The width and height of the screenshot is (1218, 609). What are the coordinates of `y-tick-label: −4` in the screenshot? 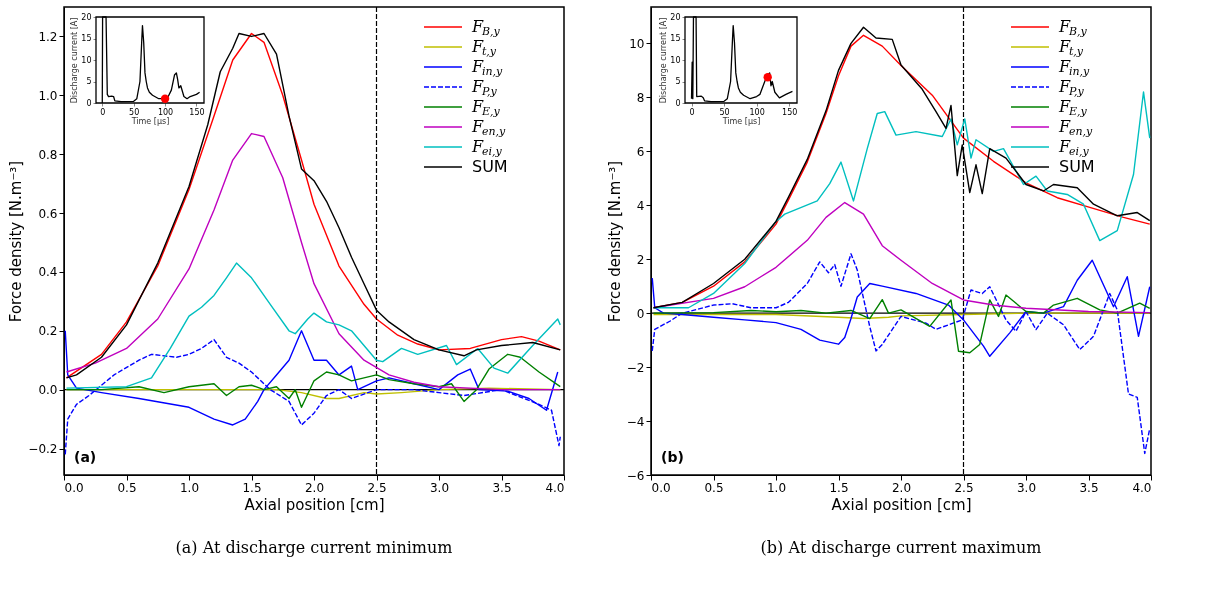 It's located at (635, 421).